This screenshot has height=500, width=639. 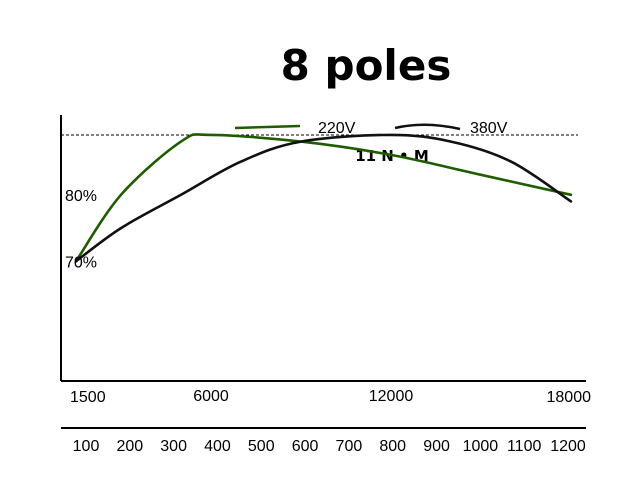 What do you see at coordinates (489, 128) in the screenshot?
I see `legend-label-380v: 380V` at bounding box center [489, 128].